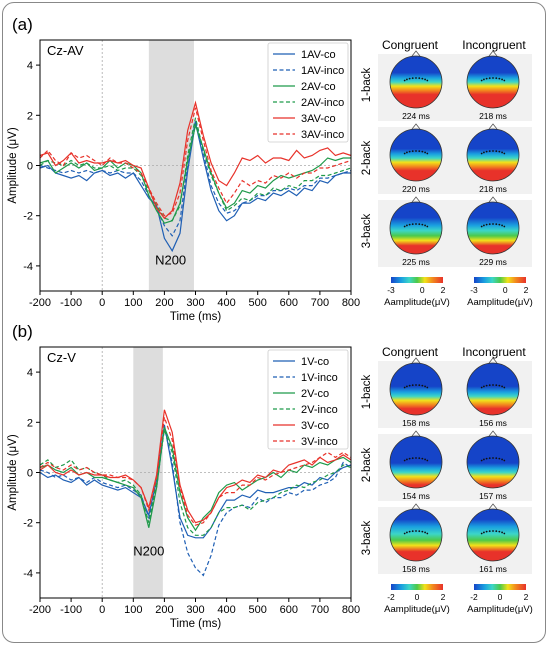  Describe the element at coordinates (30, 373) in the screenshot. I see `y-tick-label: 4` at that location.